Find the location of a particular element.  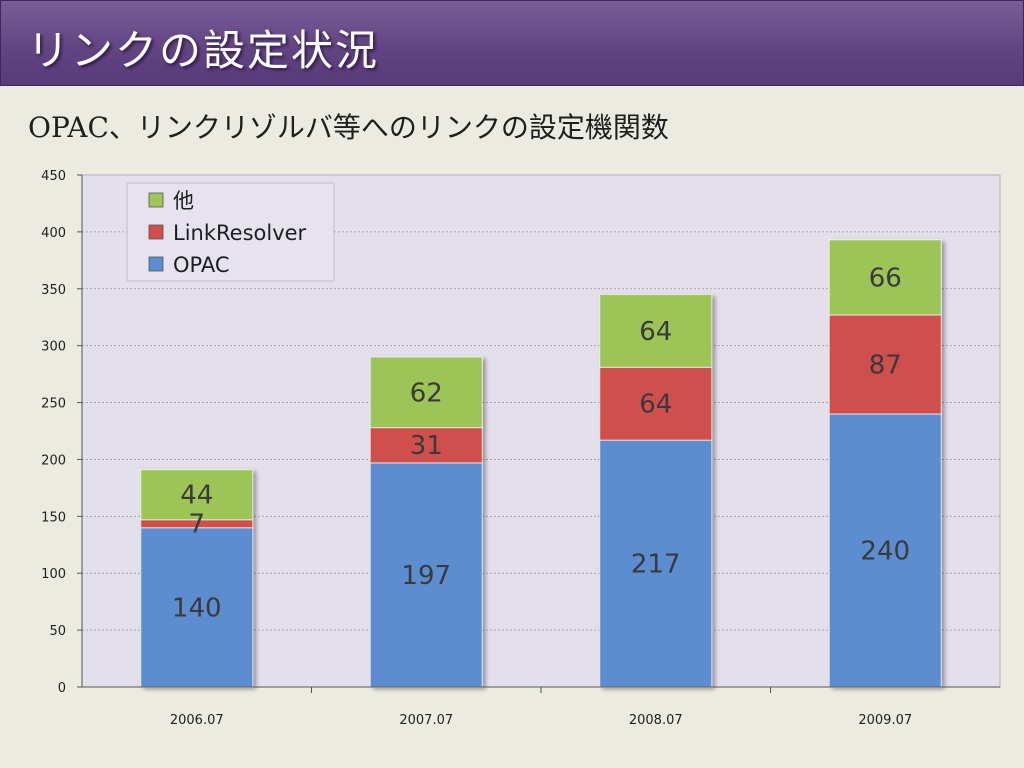

y-tick-label: 200 is located at coordinates (53, 460).